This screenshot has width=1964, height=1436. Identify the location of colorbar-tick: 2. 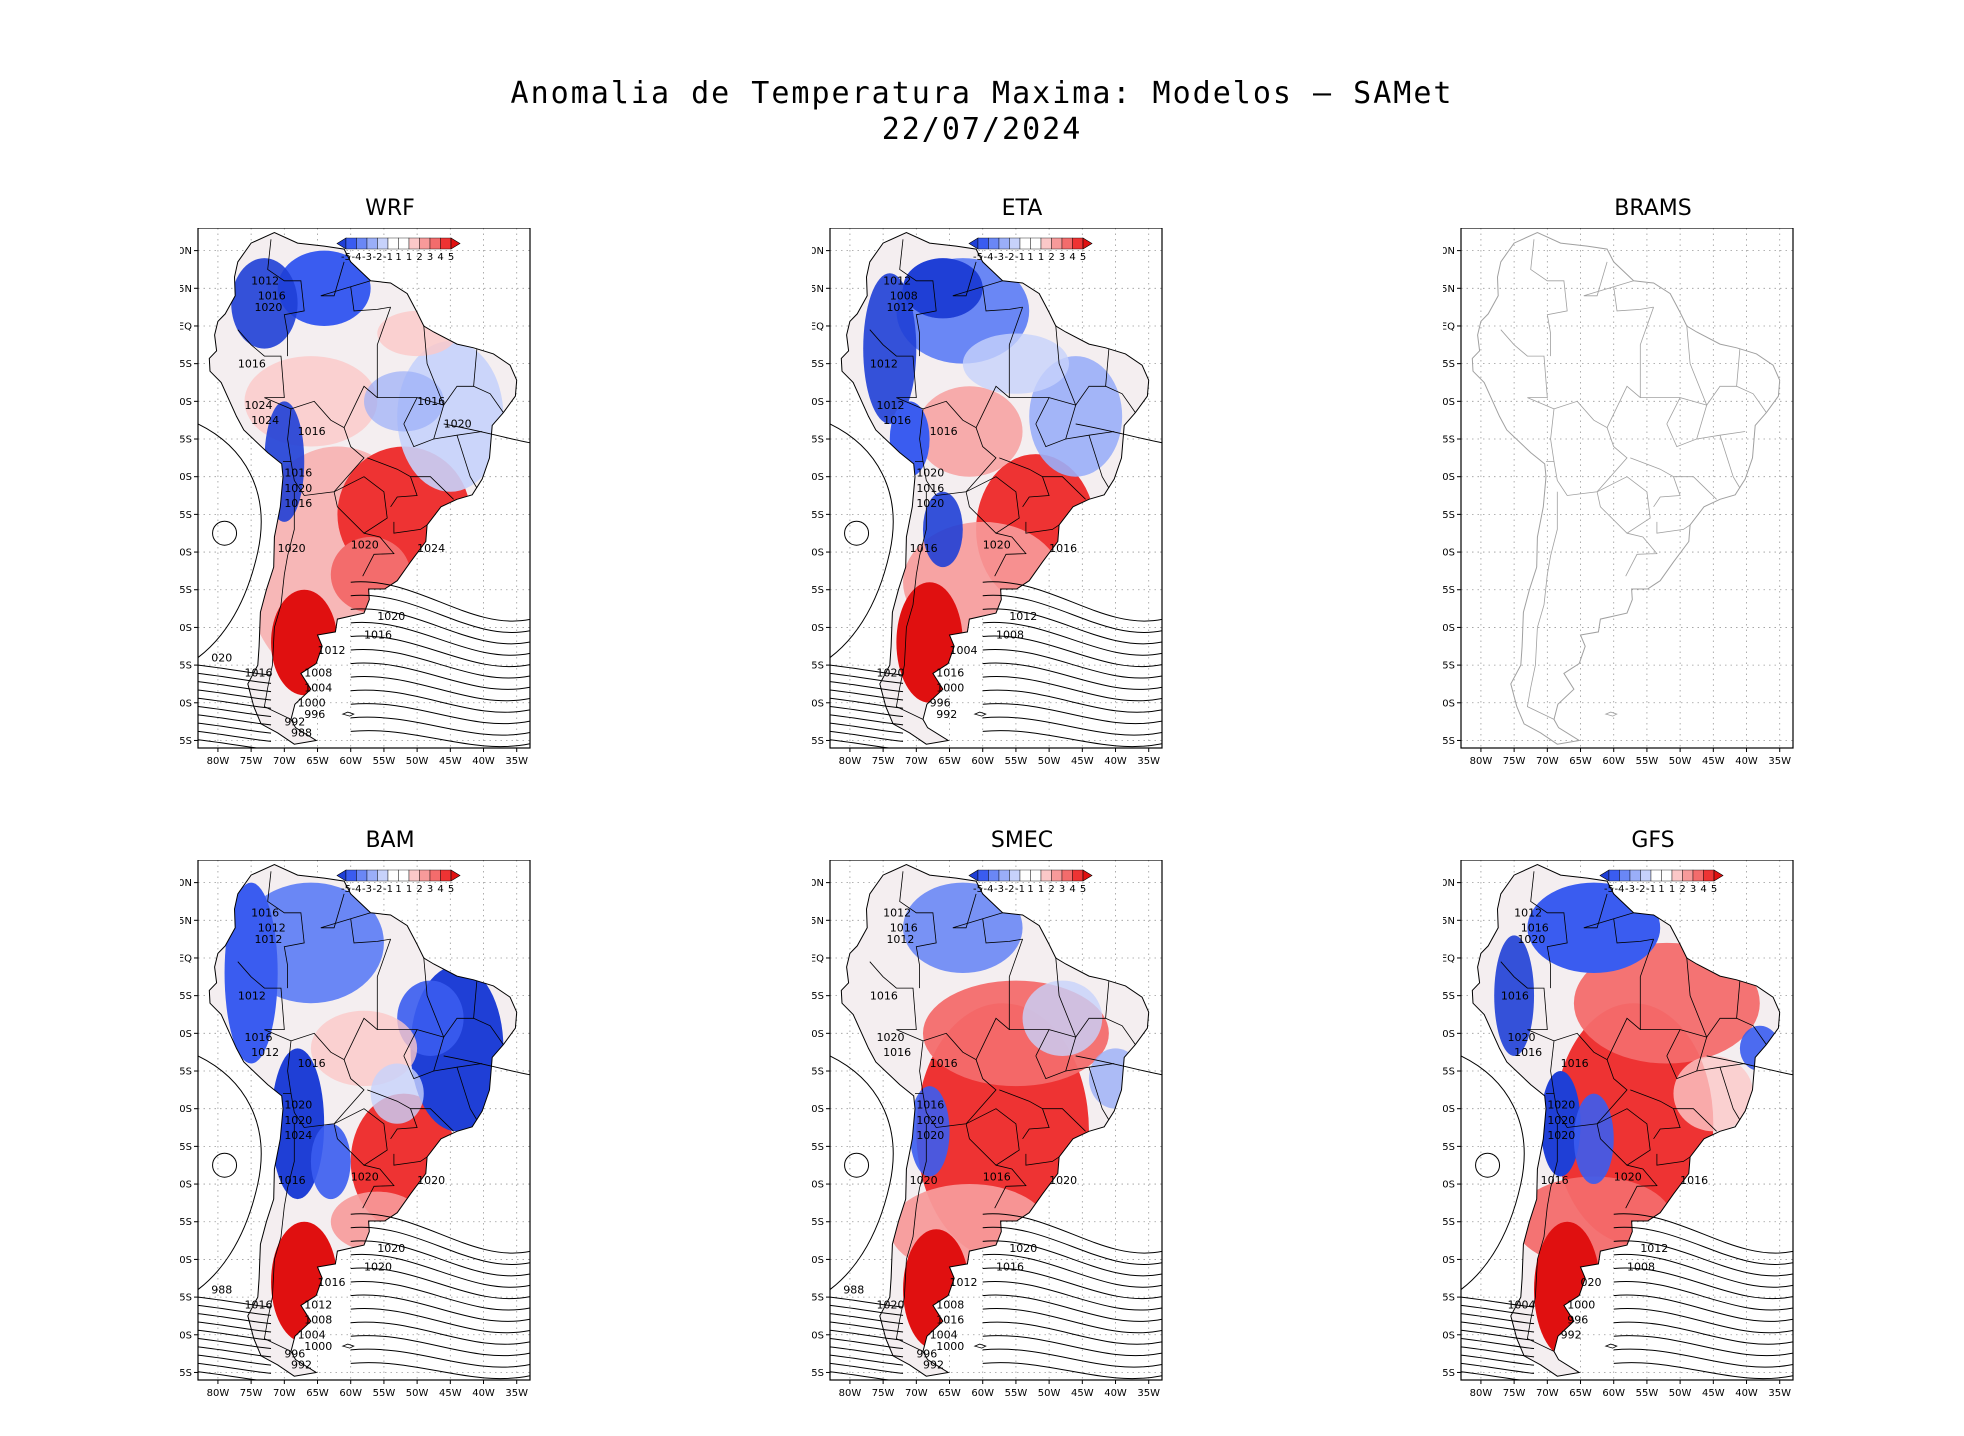
(1682, 889).